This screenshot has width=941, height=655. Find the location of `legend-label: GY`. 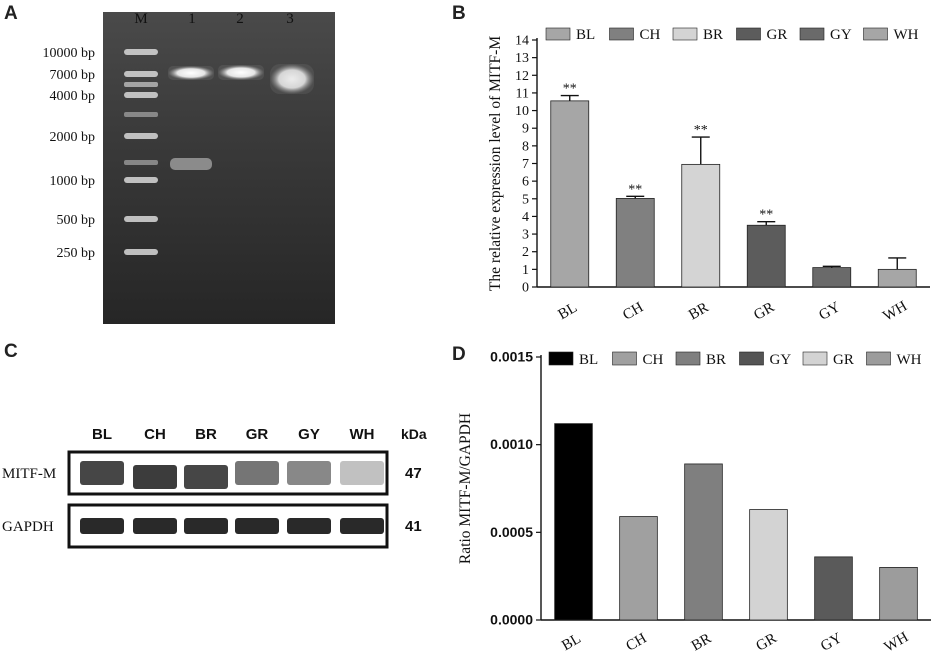

legend-label: GY is located at coordinates (781, 360).